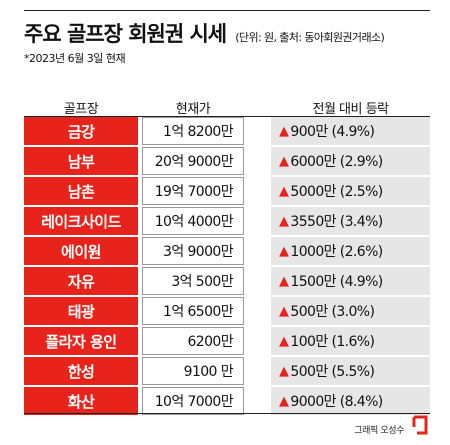  Describe the element at coordinates (332, 312) in the screenshot. I see `change-value: 500만 (3.0%)` at that location.